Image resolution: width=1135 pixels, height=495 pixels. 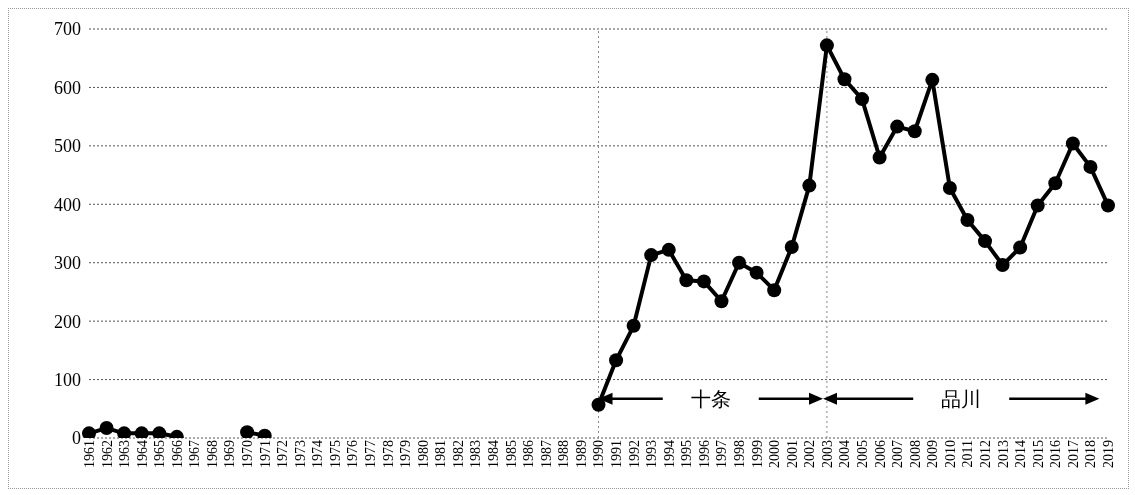 What do you see at coordinates (423, 454) in the screenshot?
I see `x-tick-label: 1980` at bounding box center [423, 454].